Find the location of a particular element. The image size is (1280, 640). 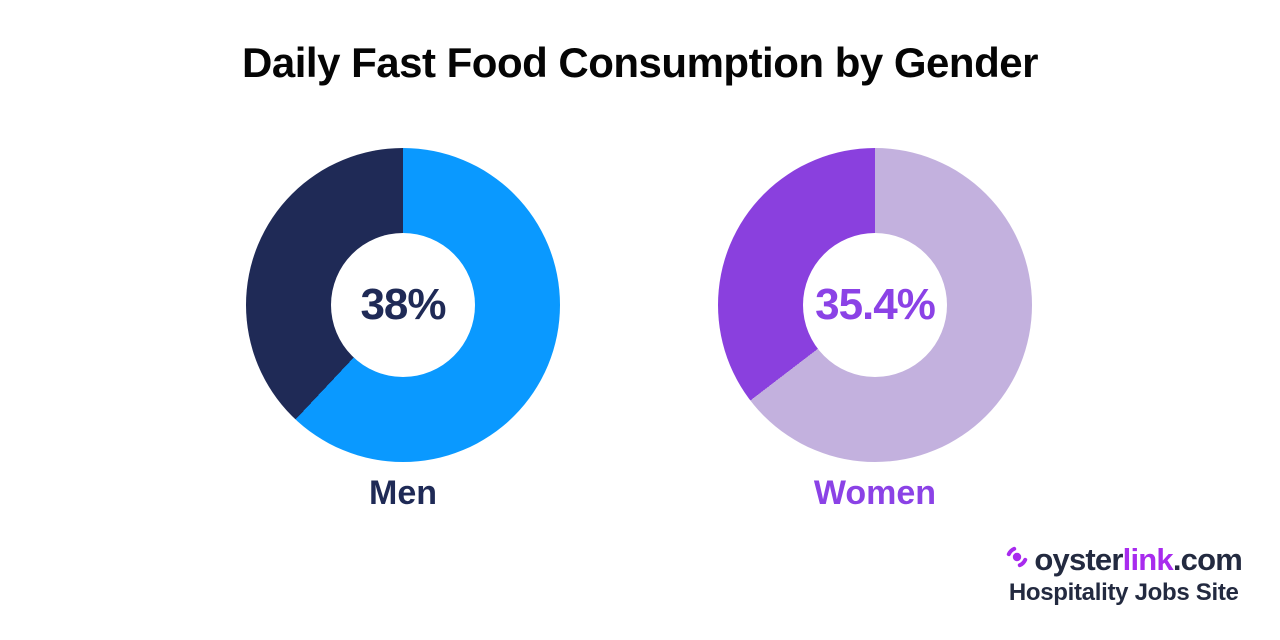

brand-logo-row: oysterlink.com is located at coordinates (1124, 559).